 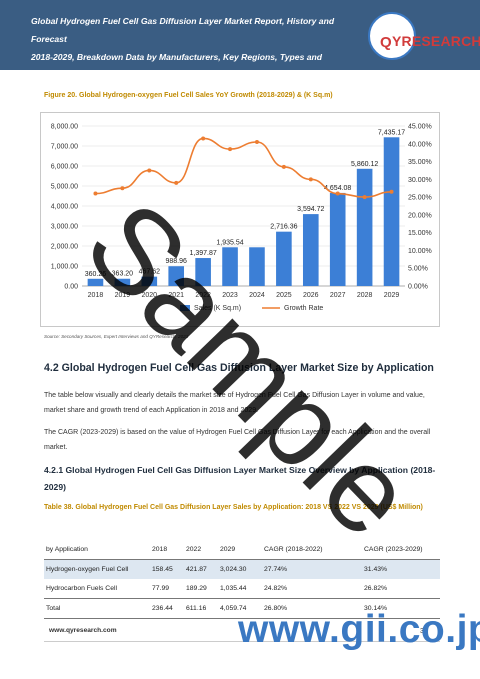 I want to click on table-header: 2018, so click(x=167, y=550).